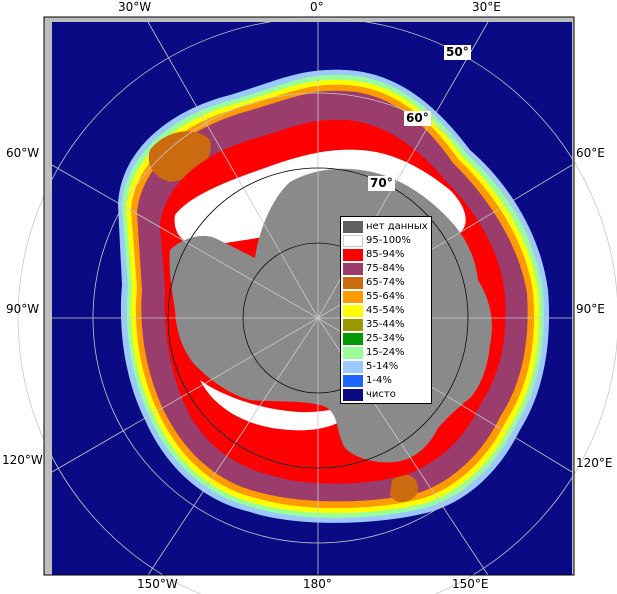 This screenshot has width=617, height=594. What do you see at coordinates (385, 268) in the screenshot?
I see `legend-label: 75-84%` at bounding box center [385, 268].